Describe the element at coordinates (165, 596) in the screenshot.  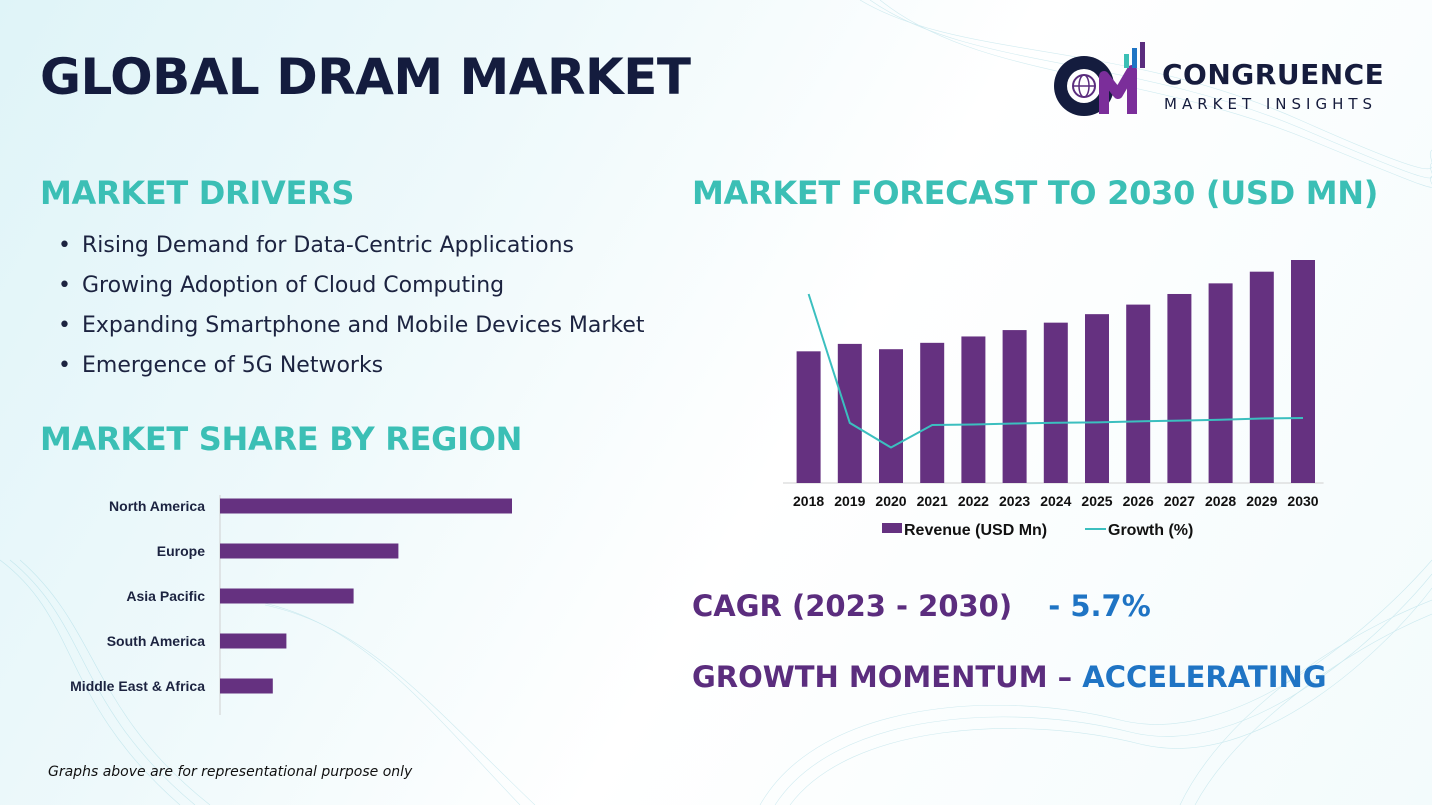
I see `region-tick-label: Asia Pacific` at that location.